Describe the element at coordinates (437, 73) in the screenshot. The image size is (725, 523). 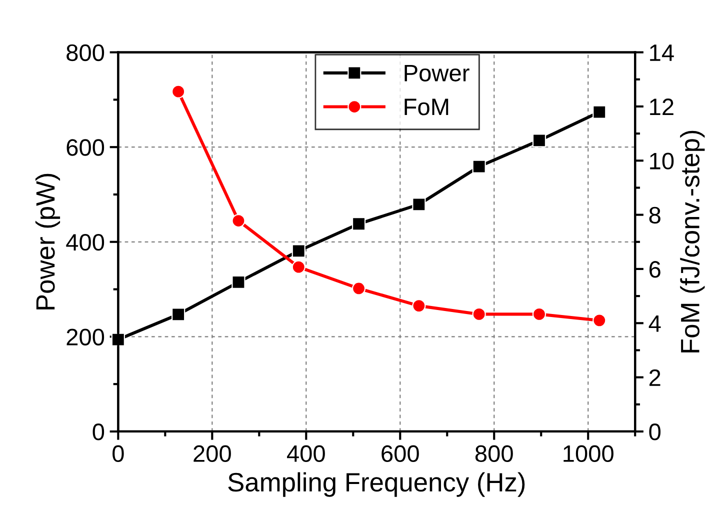
I see `legend-label: Power` at that location.